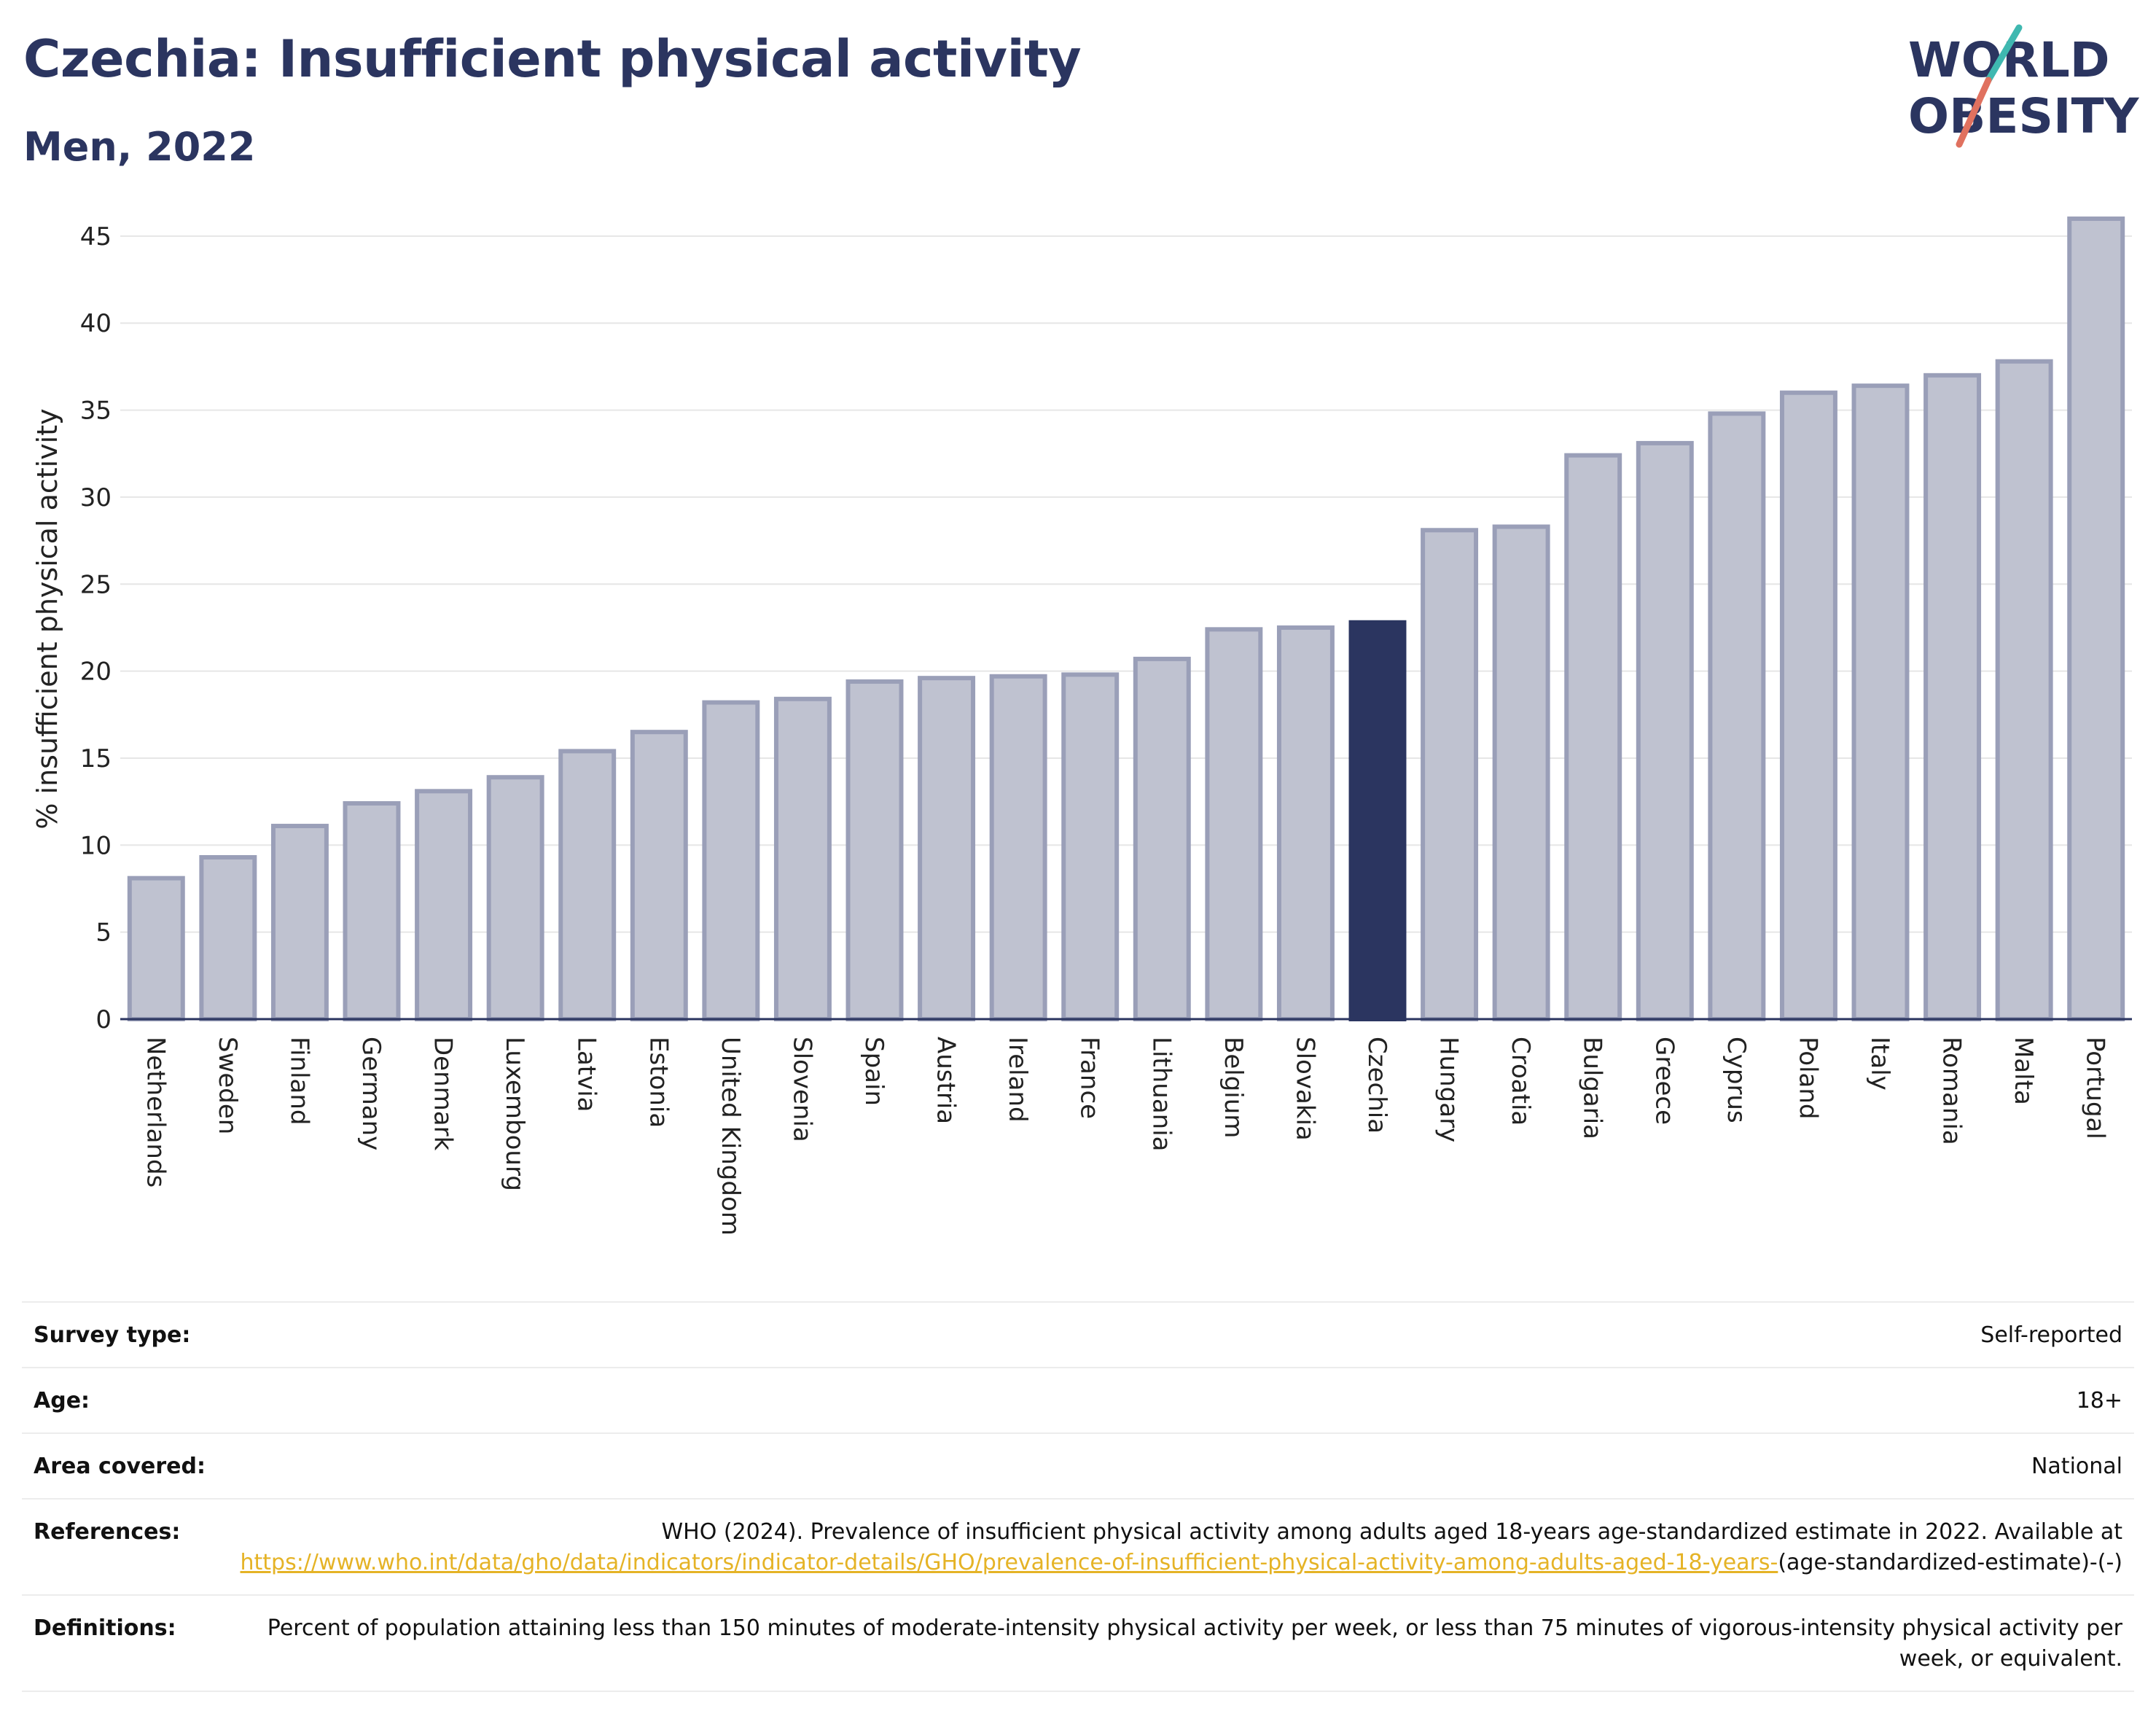  Describe the element at coordinates (2024, 690) in the screenshot. I see `bar-malta` at that location.